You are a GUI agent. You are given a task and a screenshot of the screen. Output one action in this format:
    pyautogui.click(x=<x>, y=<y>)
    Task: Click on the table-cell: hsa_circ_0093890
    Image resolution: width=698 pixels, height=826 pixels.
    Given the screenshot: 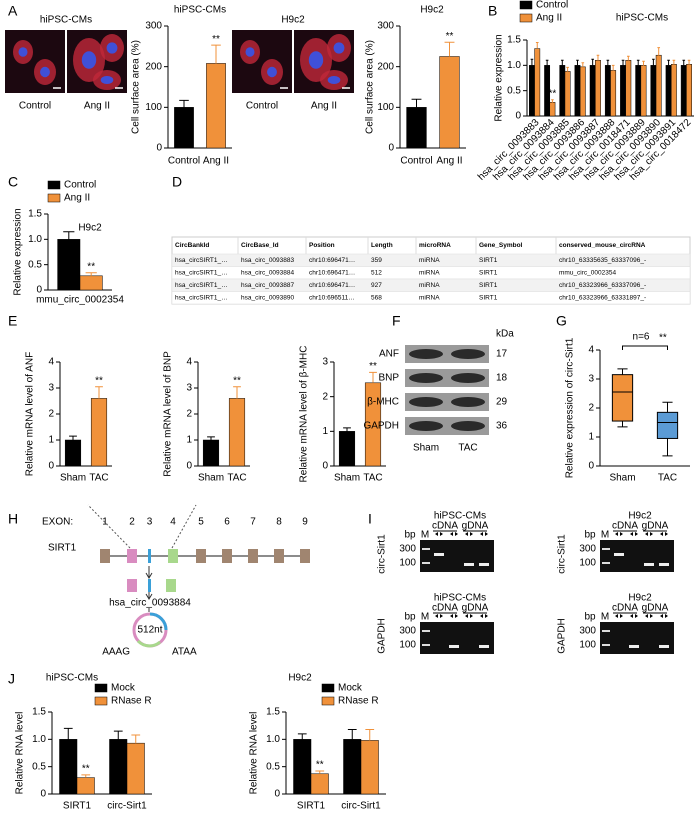 What is the action you would take?
    pyautogui.click(x=268, y=297)
    